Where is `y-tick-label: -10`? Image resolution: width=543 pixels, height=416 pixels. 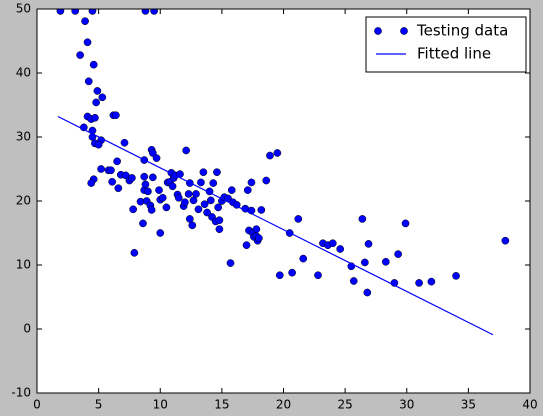
y-tick-label: -10 is located at coordinates (21, 393).